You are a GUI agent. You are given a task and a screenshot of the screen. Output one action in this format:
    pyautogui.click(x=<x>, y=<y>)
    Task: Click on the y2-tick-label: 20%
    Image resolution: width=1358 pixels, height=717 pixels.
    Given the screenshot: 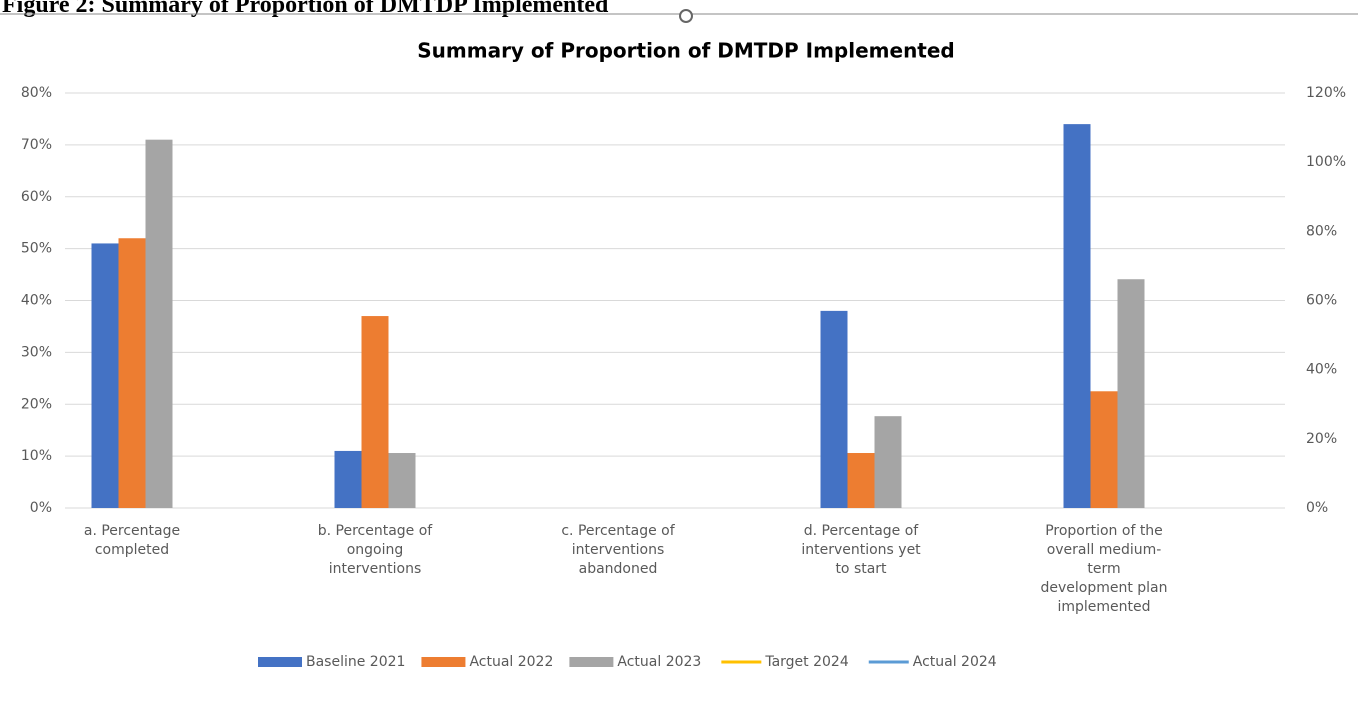 What is the action you would take?
    pyautogui.click(x=1321, y=439)
    